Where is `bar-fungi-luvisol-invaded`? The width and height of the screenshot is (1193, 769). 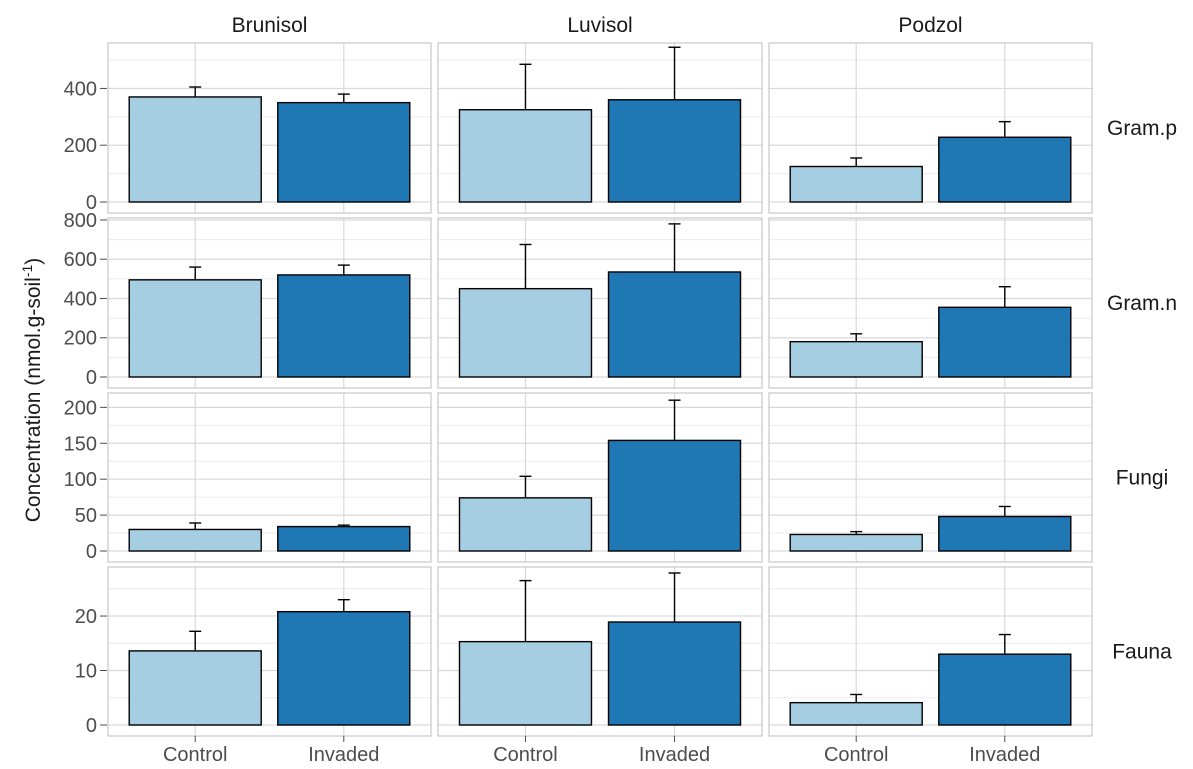 bar-fungi-luvisol-invaded is located at coordinates (674, 495).